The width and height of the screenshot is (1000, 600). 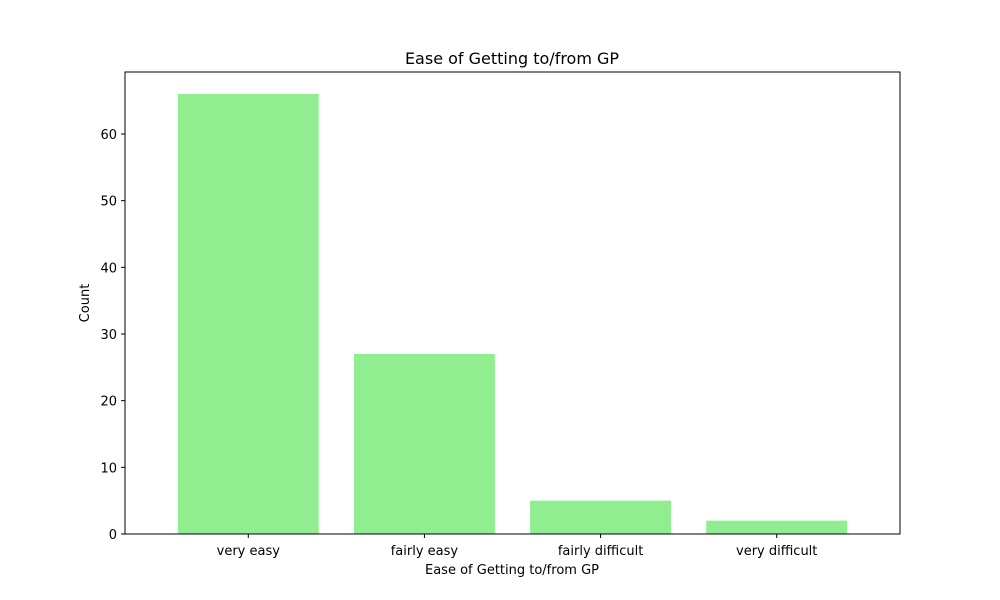 I want to click on y-tick-label: 40, so click(x=108, y=268).